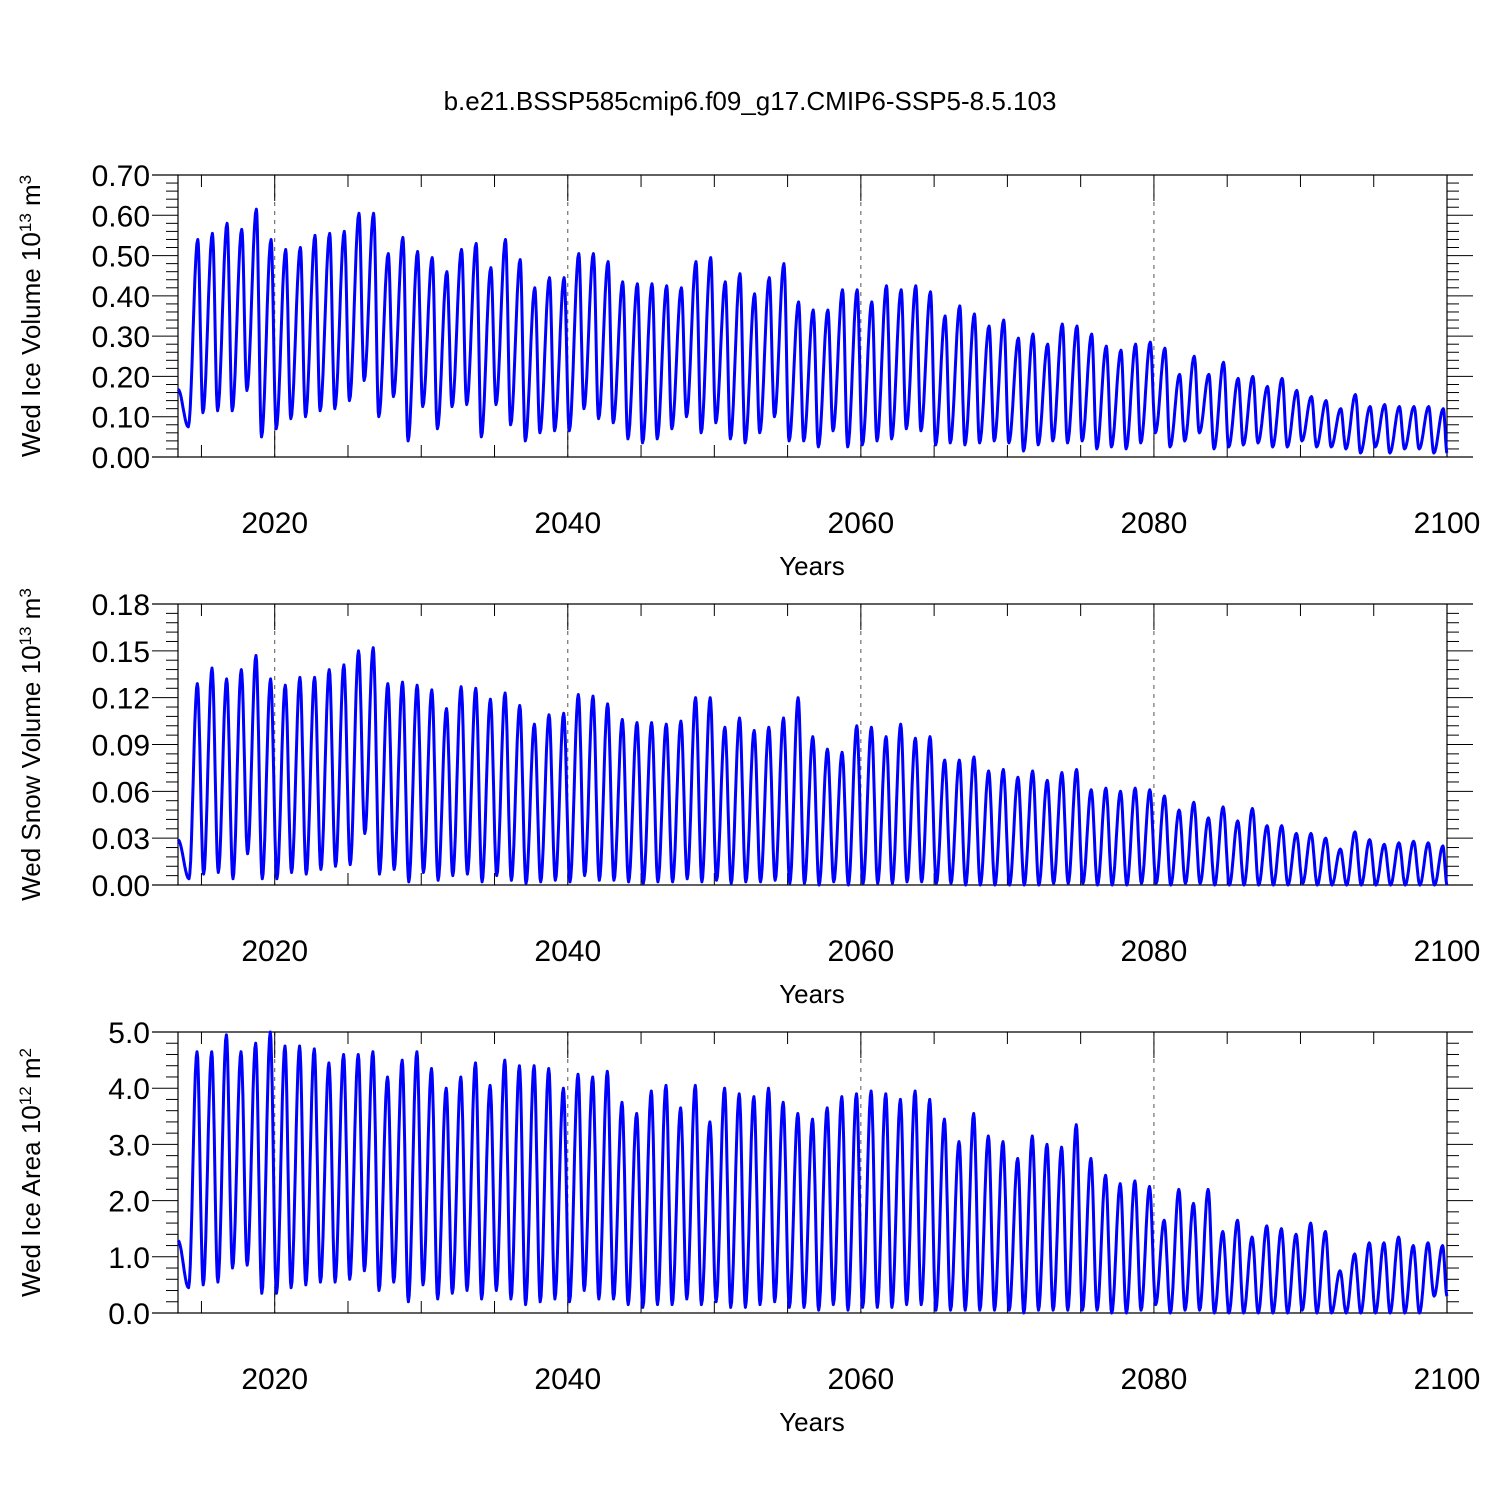  I want to click on y-tick-label: 0.0, so click(129, 1314).